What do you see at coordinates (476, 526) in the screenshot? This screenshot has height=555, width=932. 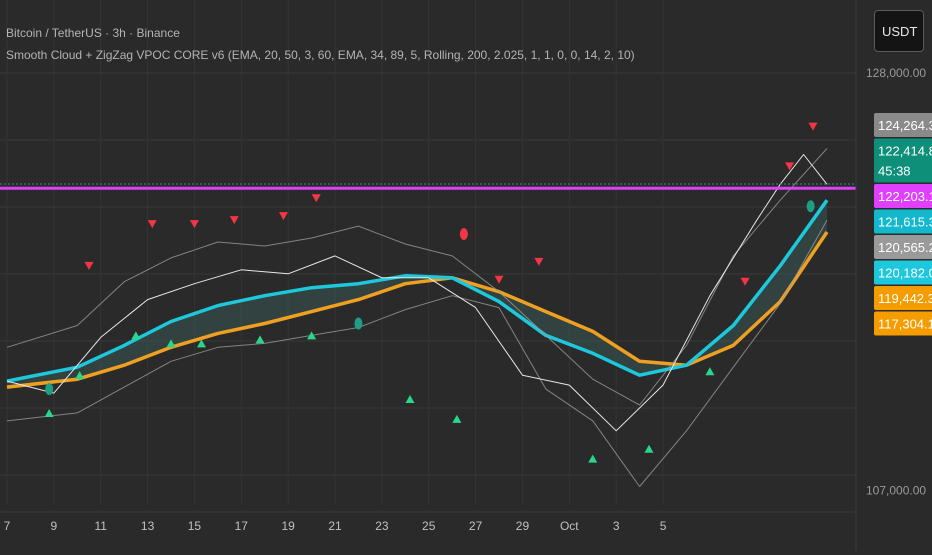 I see `x-tick-label: 27` at bounding box center [476, 526].